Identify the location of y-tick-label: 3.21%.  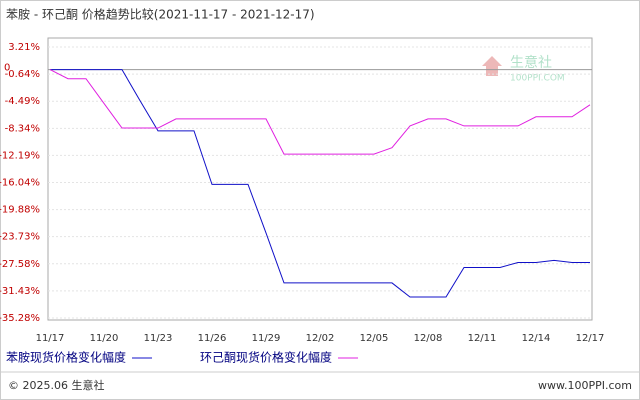
(24, 47).